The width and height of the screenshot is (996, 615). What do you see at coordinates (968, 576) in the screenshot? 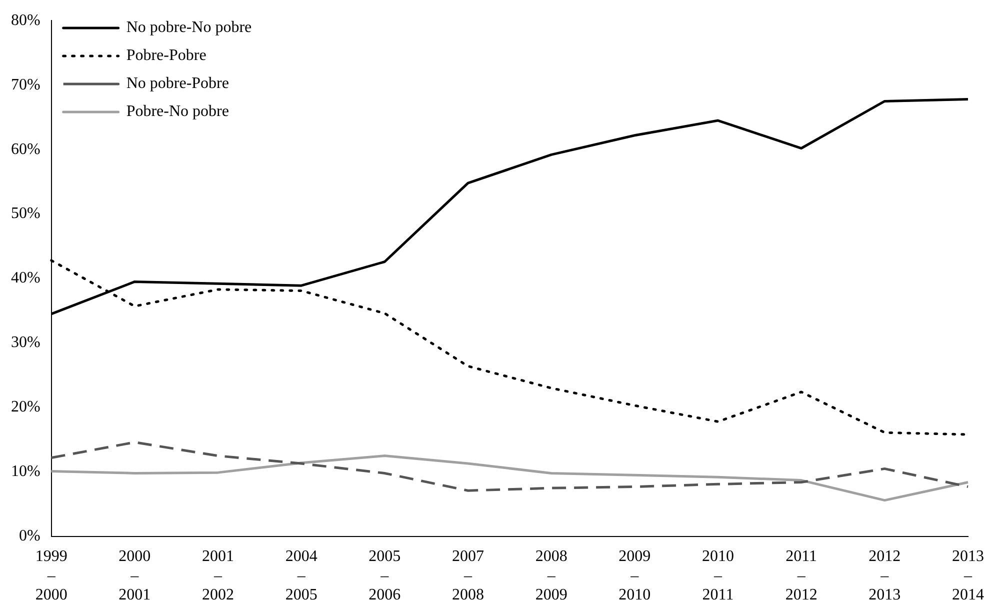
I see `x-tick-label: 2013 – 2014` at bounding box center [968, 576].